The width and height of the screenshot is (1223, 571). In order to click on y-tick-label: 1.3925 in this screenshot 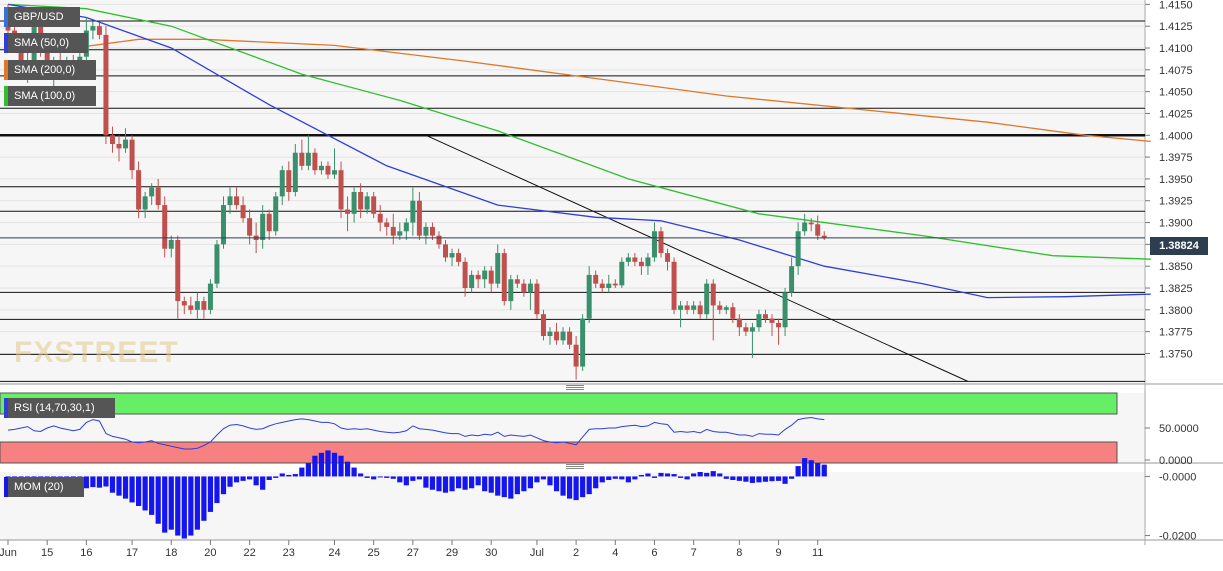, I will do `click(1176, 202)`.